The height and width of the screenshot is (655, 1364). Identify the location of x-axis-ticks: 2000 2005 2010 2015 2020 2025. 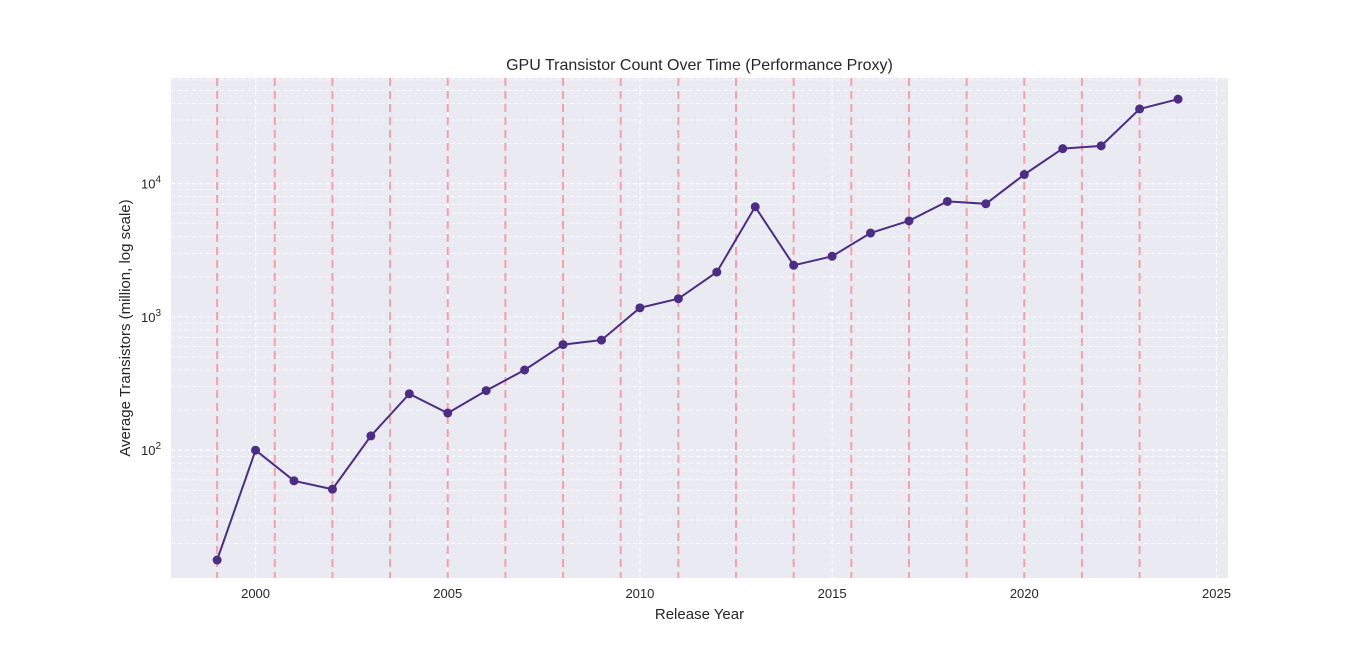
(736, 593).